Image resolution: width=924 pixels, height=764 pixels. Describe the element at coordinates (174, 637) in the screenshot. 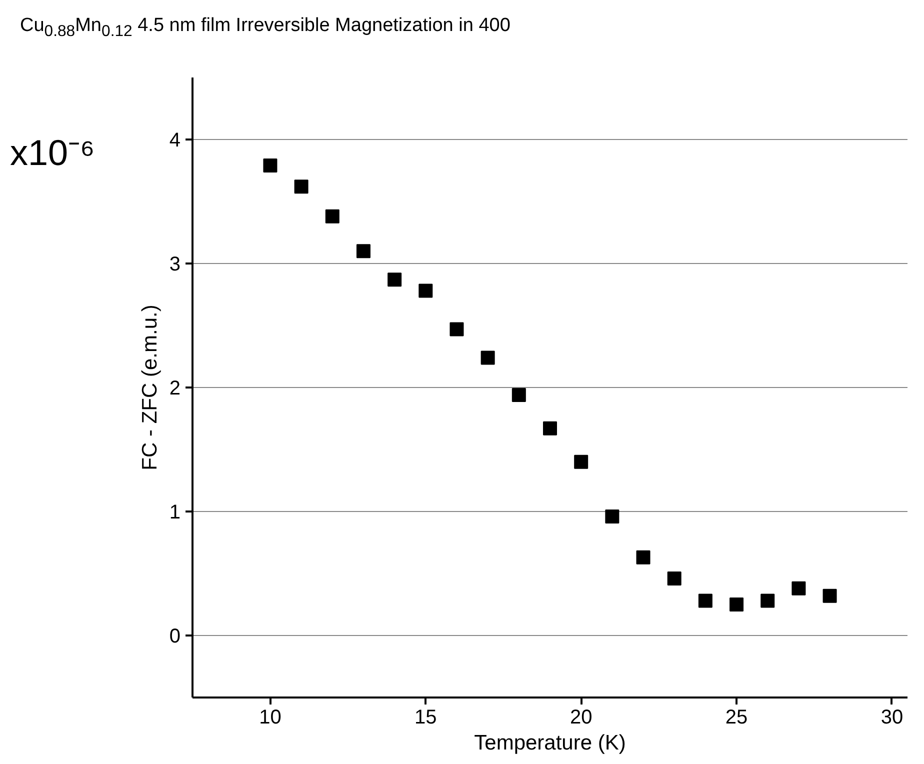

I see `y-tick-label: 0` at that location.